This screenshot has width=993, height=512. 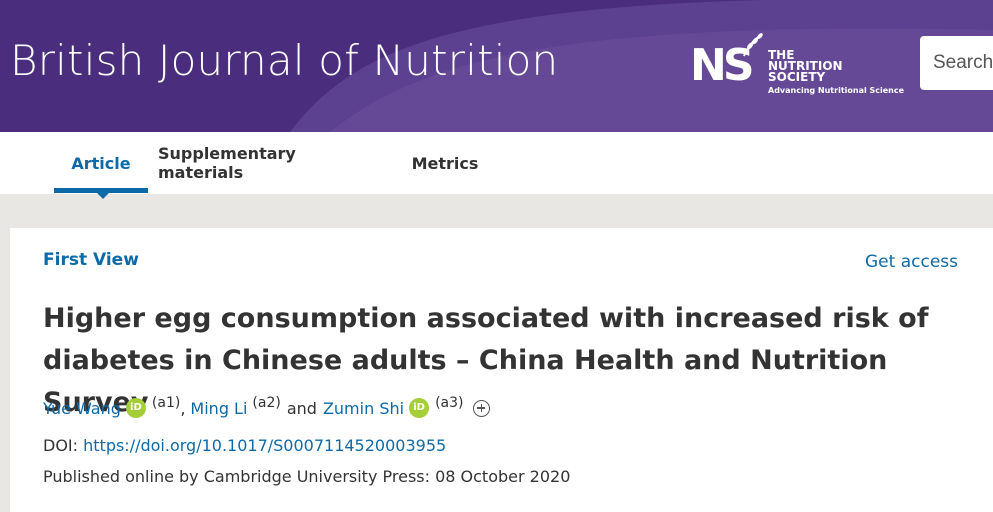 I want to click on ns-logo-tagline: Advancing Nutritional Science, so click(x=836, y=90).